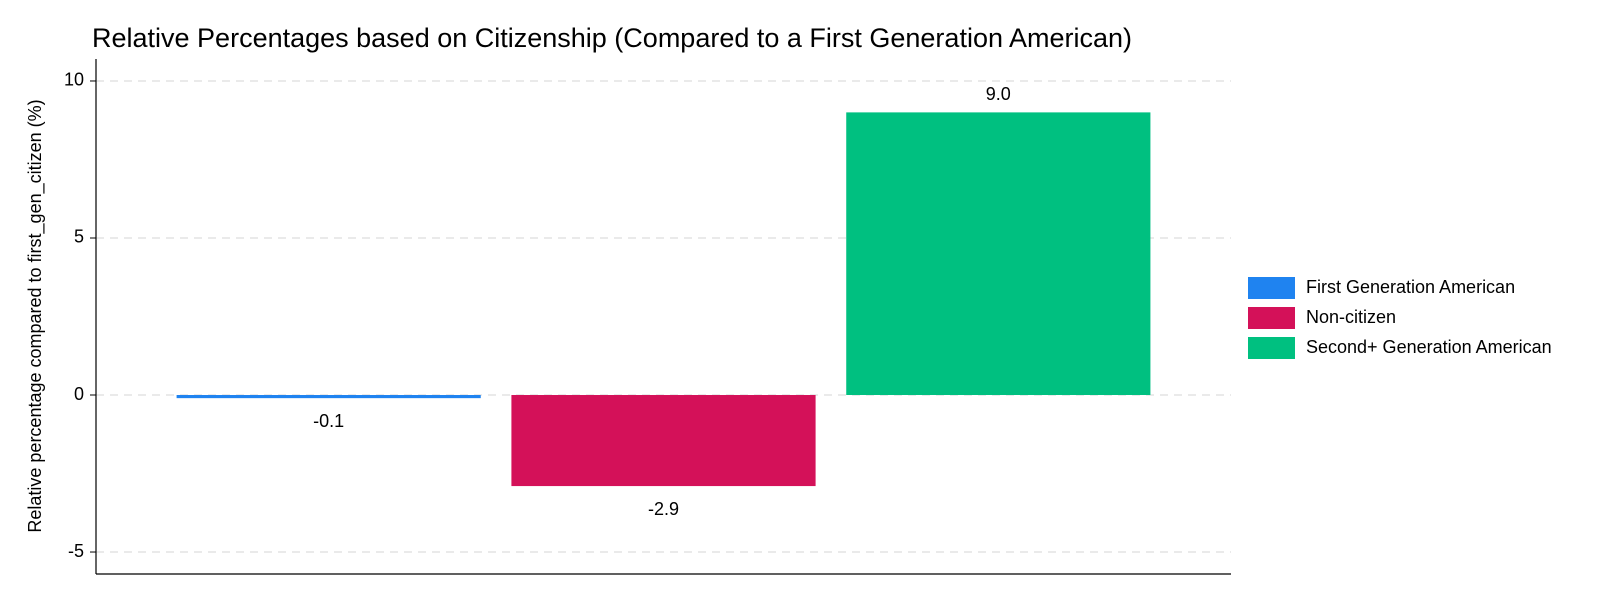 The image size is (1620, 608). What do you see at coordinates (1410, 287) in the screenshot?
I see `legend-label: First Generation American` at bounding box center [1410, 287].